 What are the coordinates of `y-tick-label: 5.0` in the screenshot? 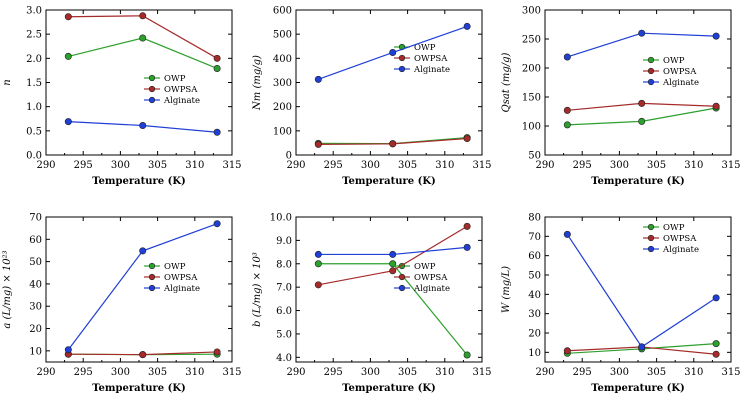 It's located at (284, 334).